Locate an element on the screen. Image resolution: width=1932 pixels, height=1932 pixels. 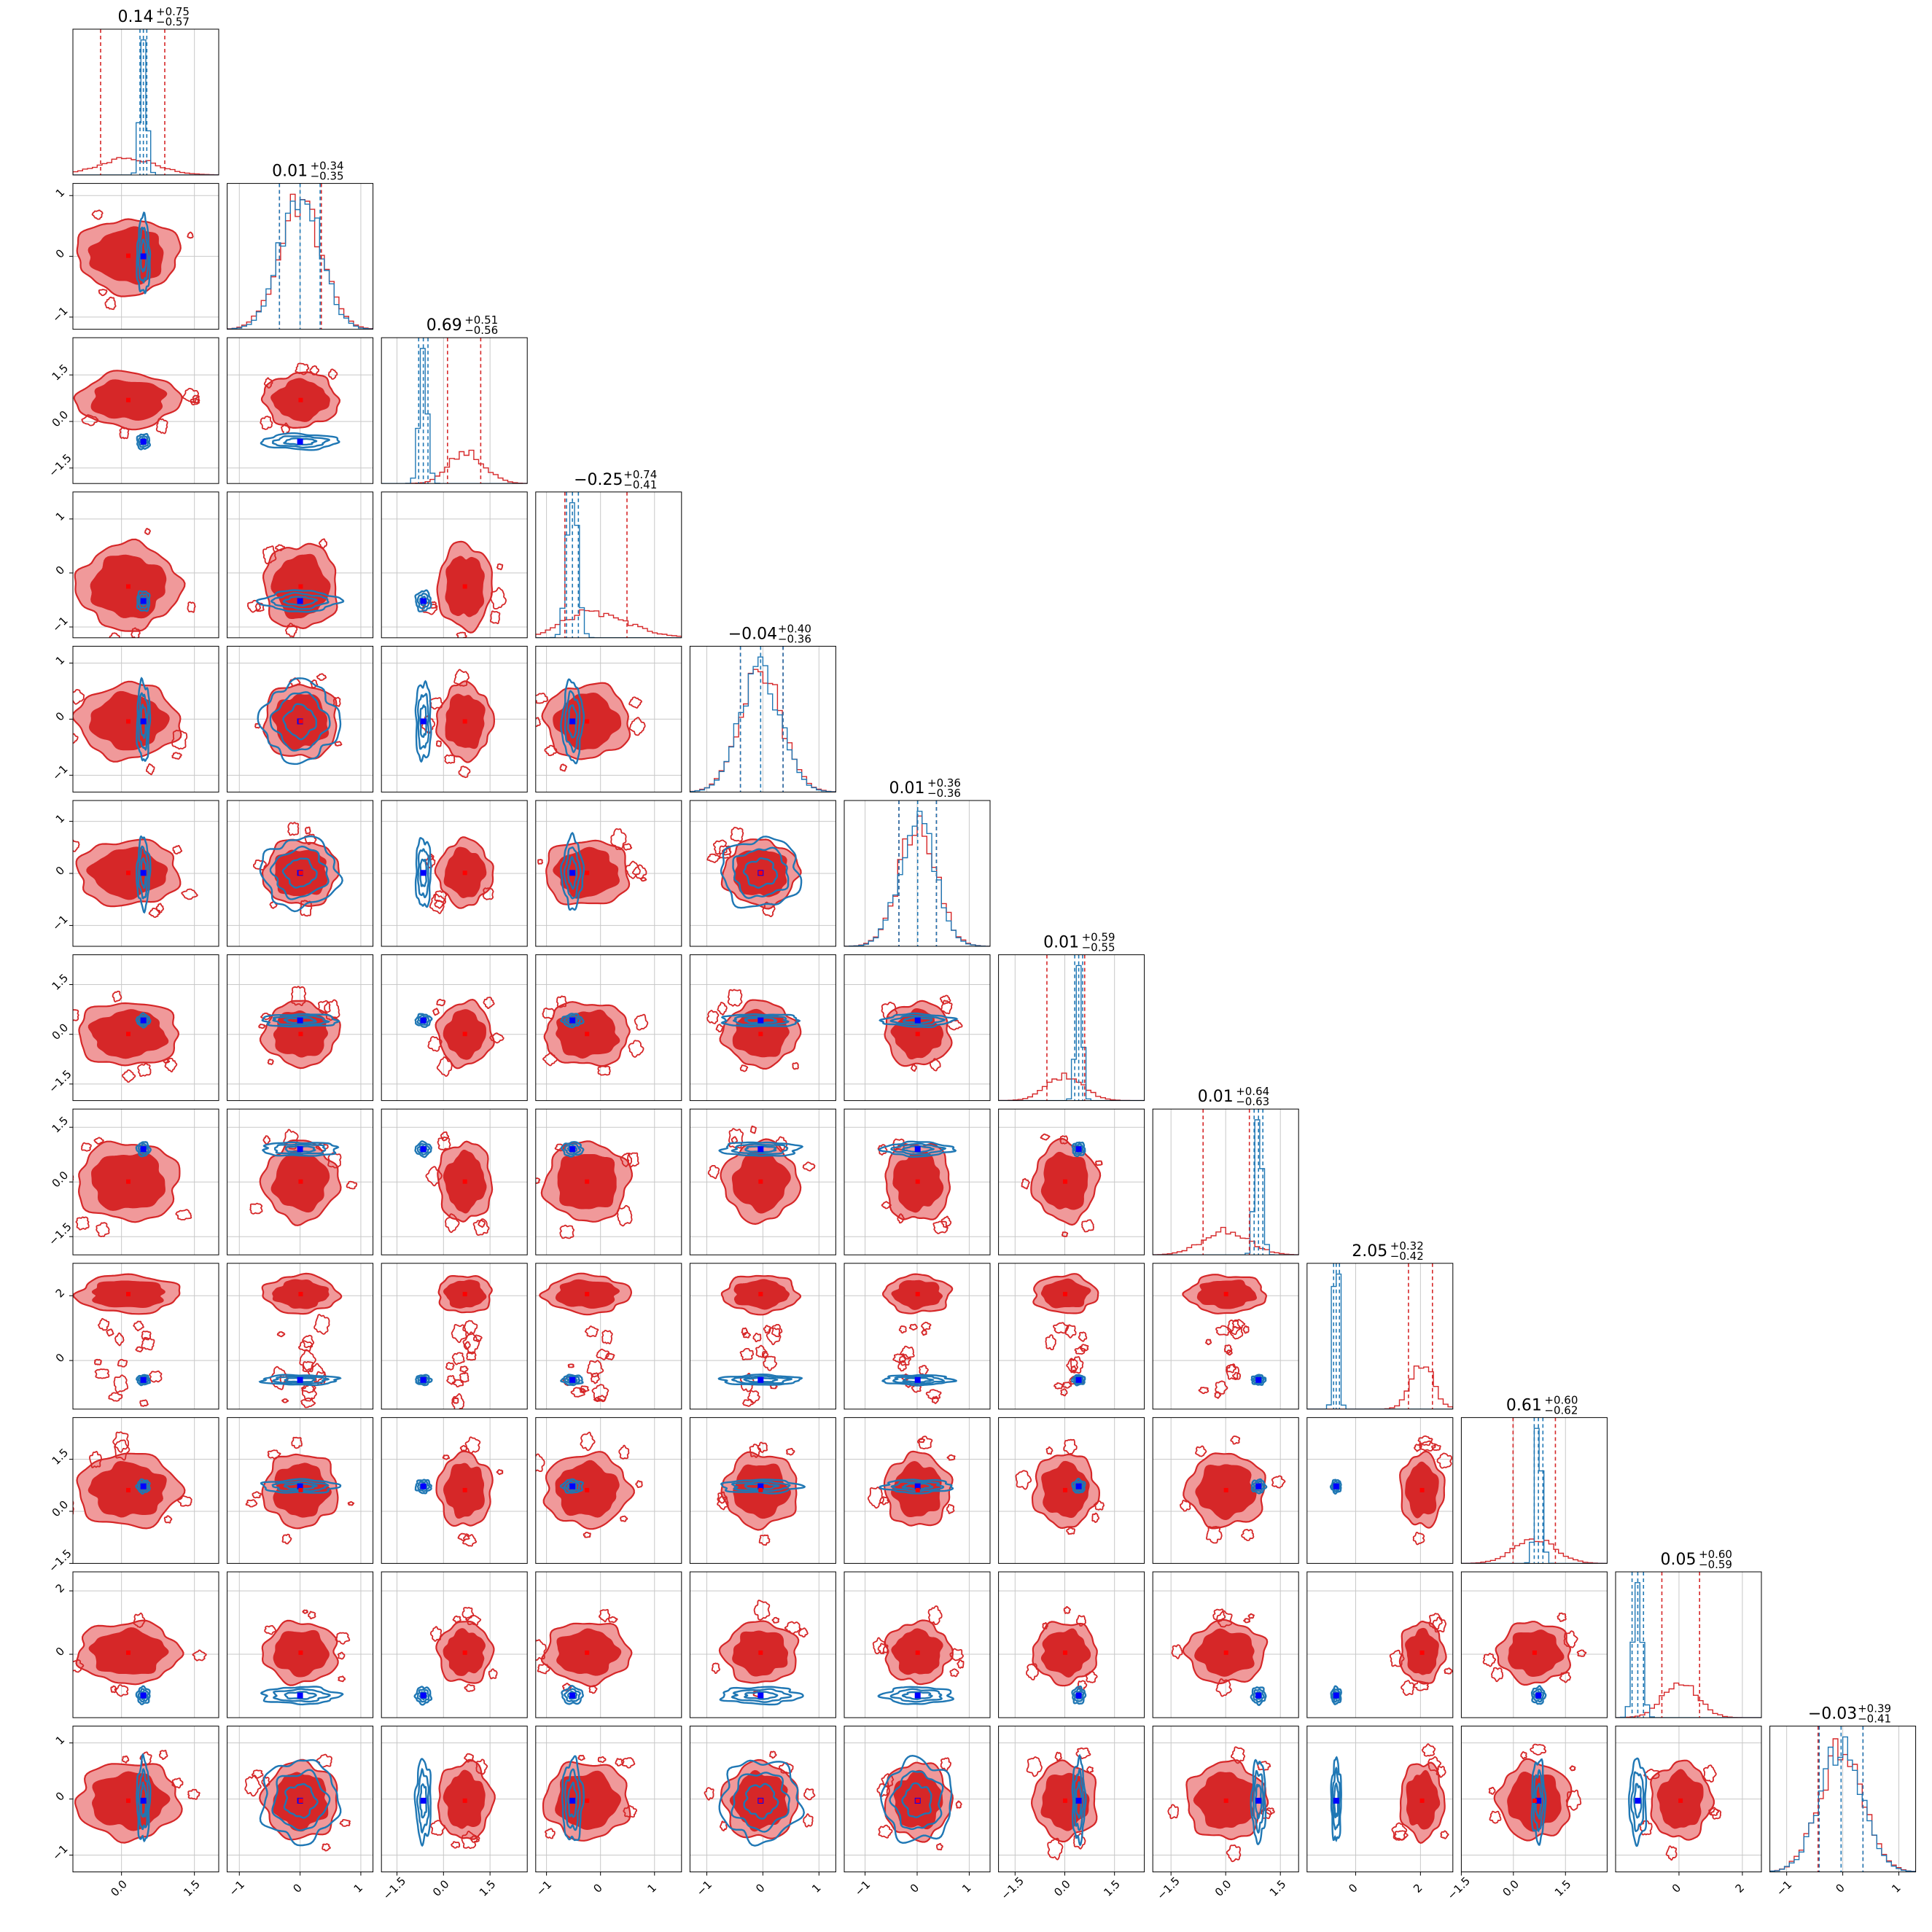
title-plus-error: +0.64 is located at coordinates (1252, 1091).